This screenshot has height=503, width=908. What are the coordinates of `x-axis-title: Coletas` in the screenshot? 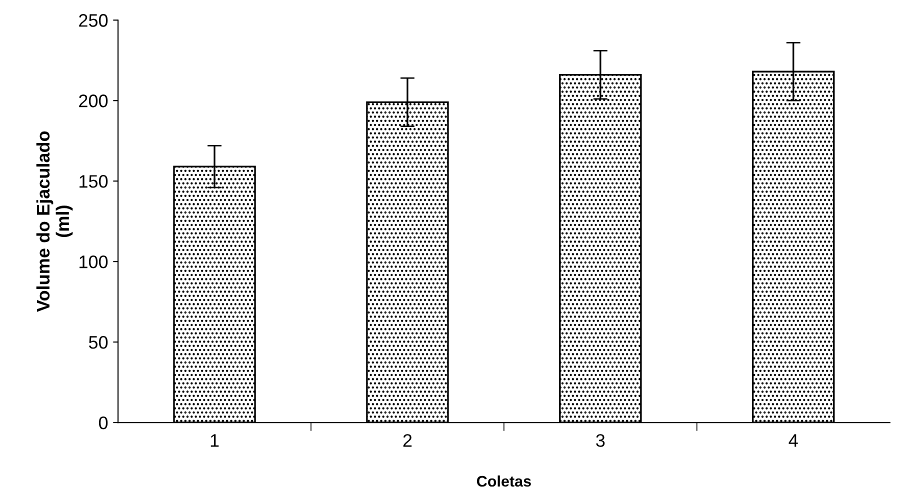 It's located at (503, 481).